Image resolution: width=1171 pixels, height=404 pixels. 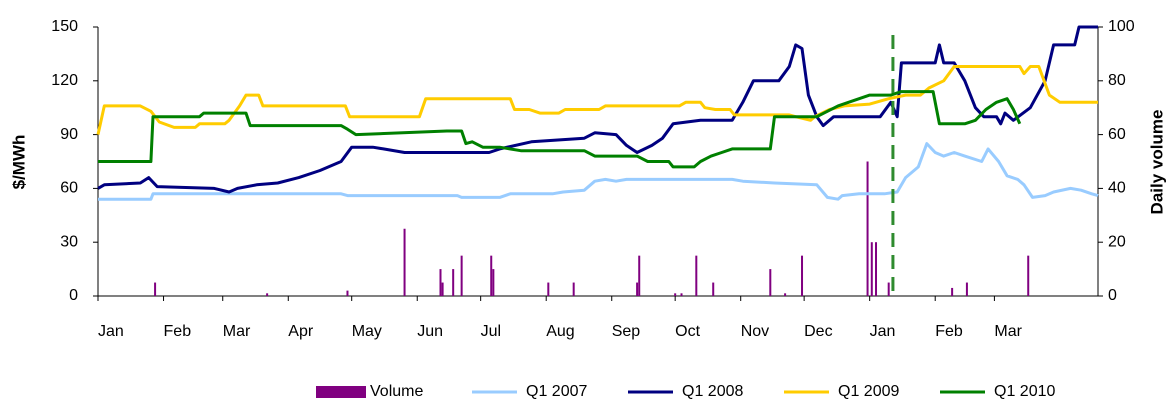 What do you see at coordinates (1024, 391) in the screenshot?
I see `legend-label: Q1 2010` at bounding box center [1024, 391].